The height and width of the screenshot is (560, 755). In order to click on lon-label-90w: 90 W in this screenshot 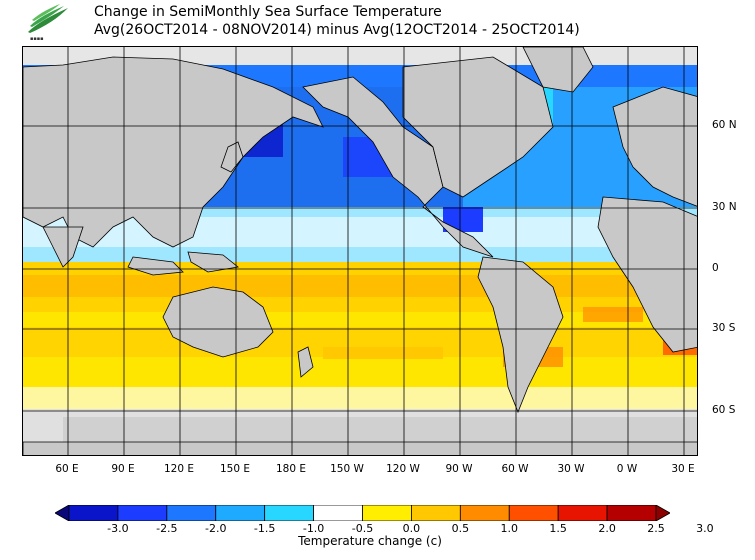, I will do `click(459, 469)`.